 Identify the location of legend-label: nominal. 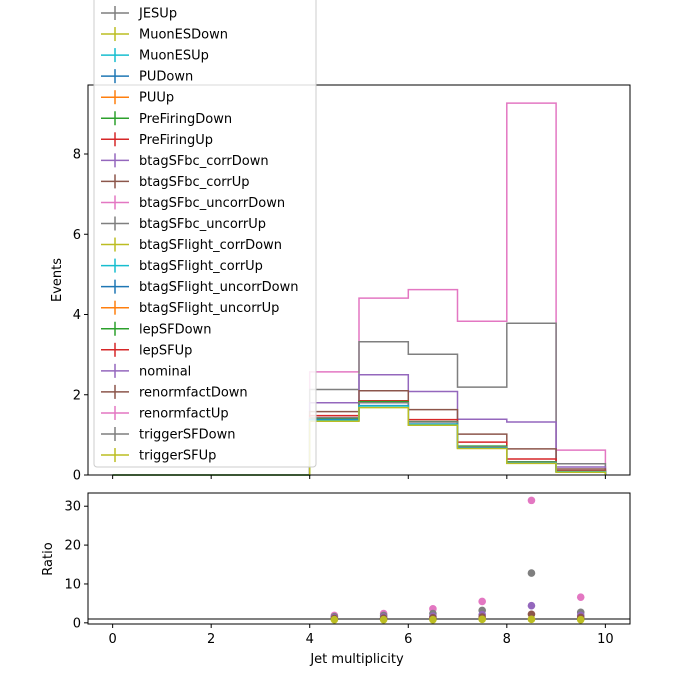
(165, 371).